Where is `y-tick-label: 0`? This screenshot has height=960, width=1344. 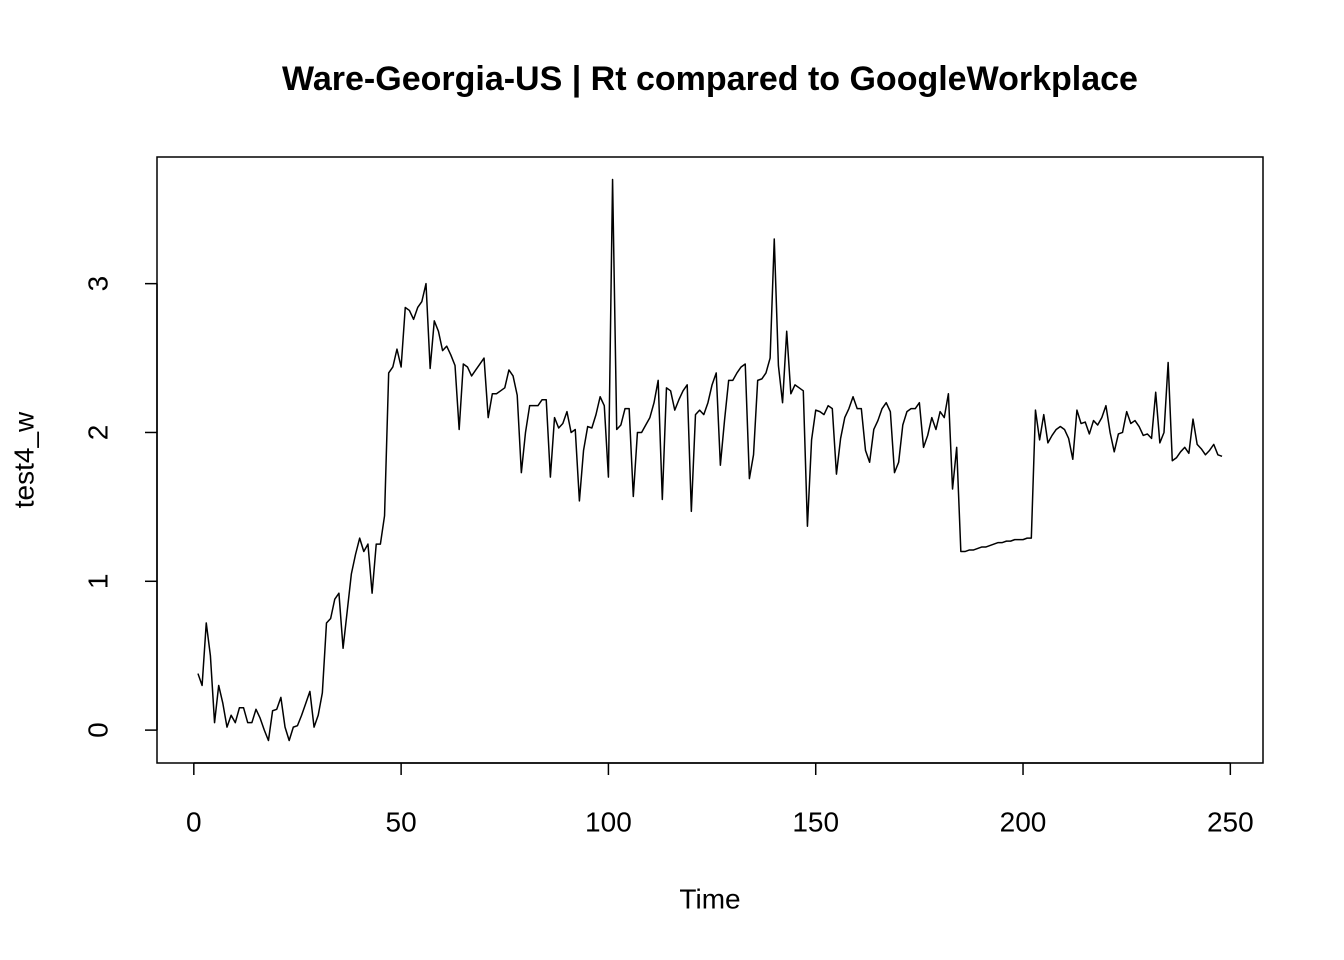
y-tick-label: 0 is located at coordinates (97, 730).